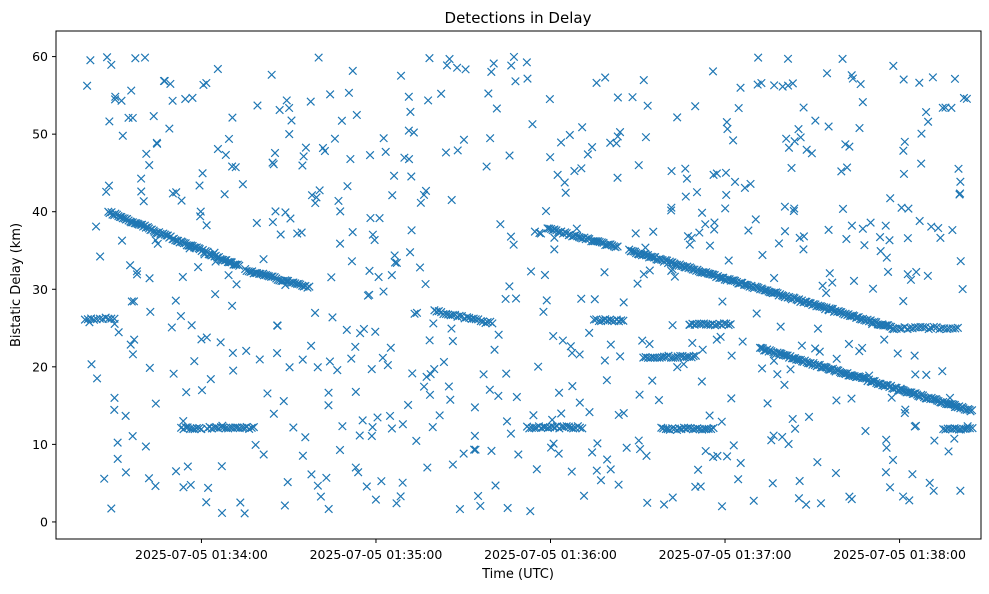  What do you see at coordinates (517, 574) in the screenshot?
I see `x-axis-label: Time (UTC)` at bounding box center [517, 574].